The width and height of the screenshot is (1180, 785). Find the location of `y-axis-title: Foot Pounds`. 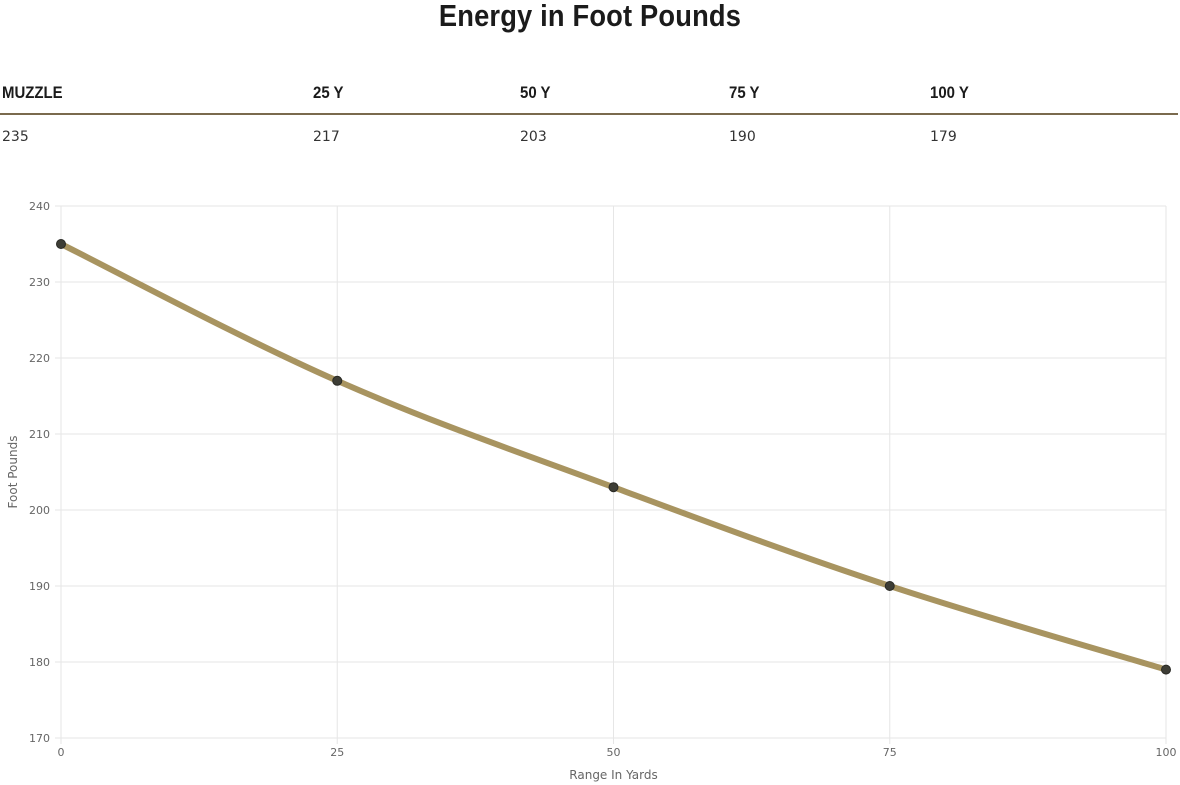

y-axis-title: Foot Pounds is located at coordinates (13, 472).